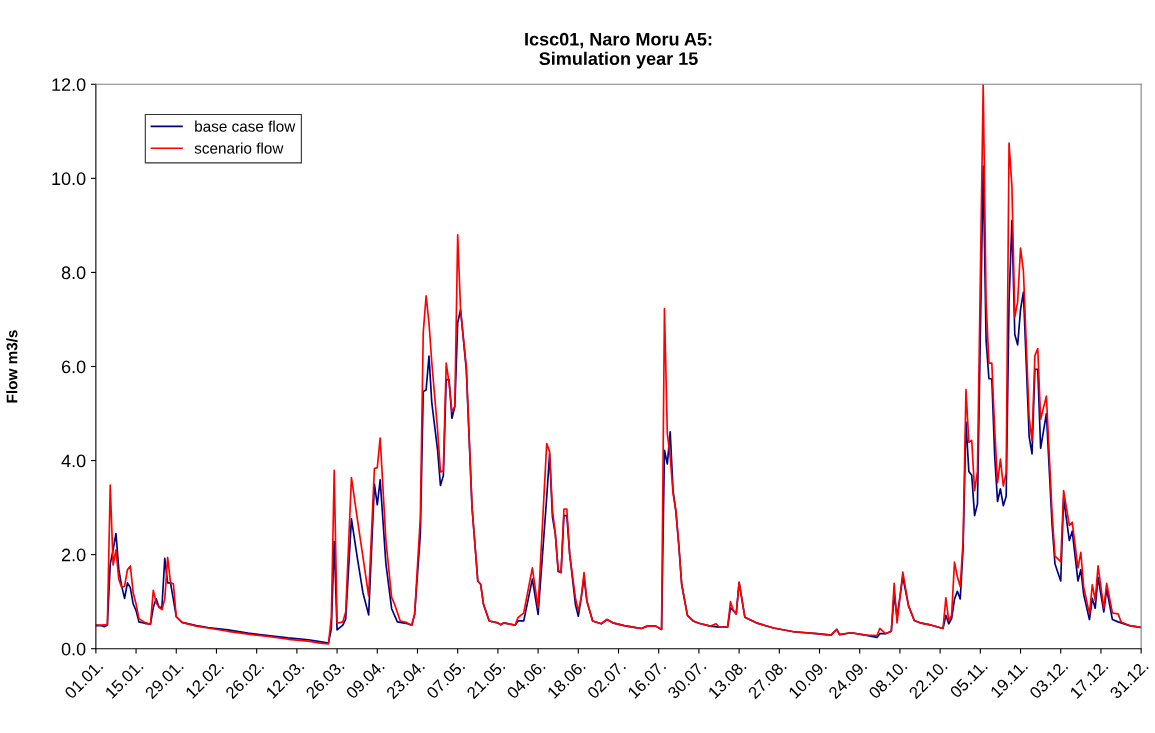 The width and height of the screenshot is (1155, 733). I want to click on y-axis-title: Flow m3/s, so click(12, 366).